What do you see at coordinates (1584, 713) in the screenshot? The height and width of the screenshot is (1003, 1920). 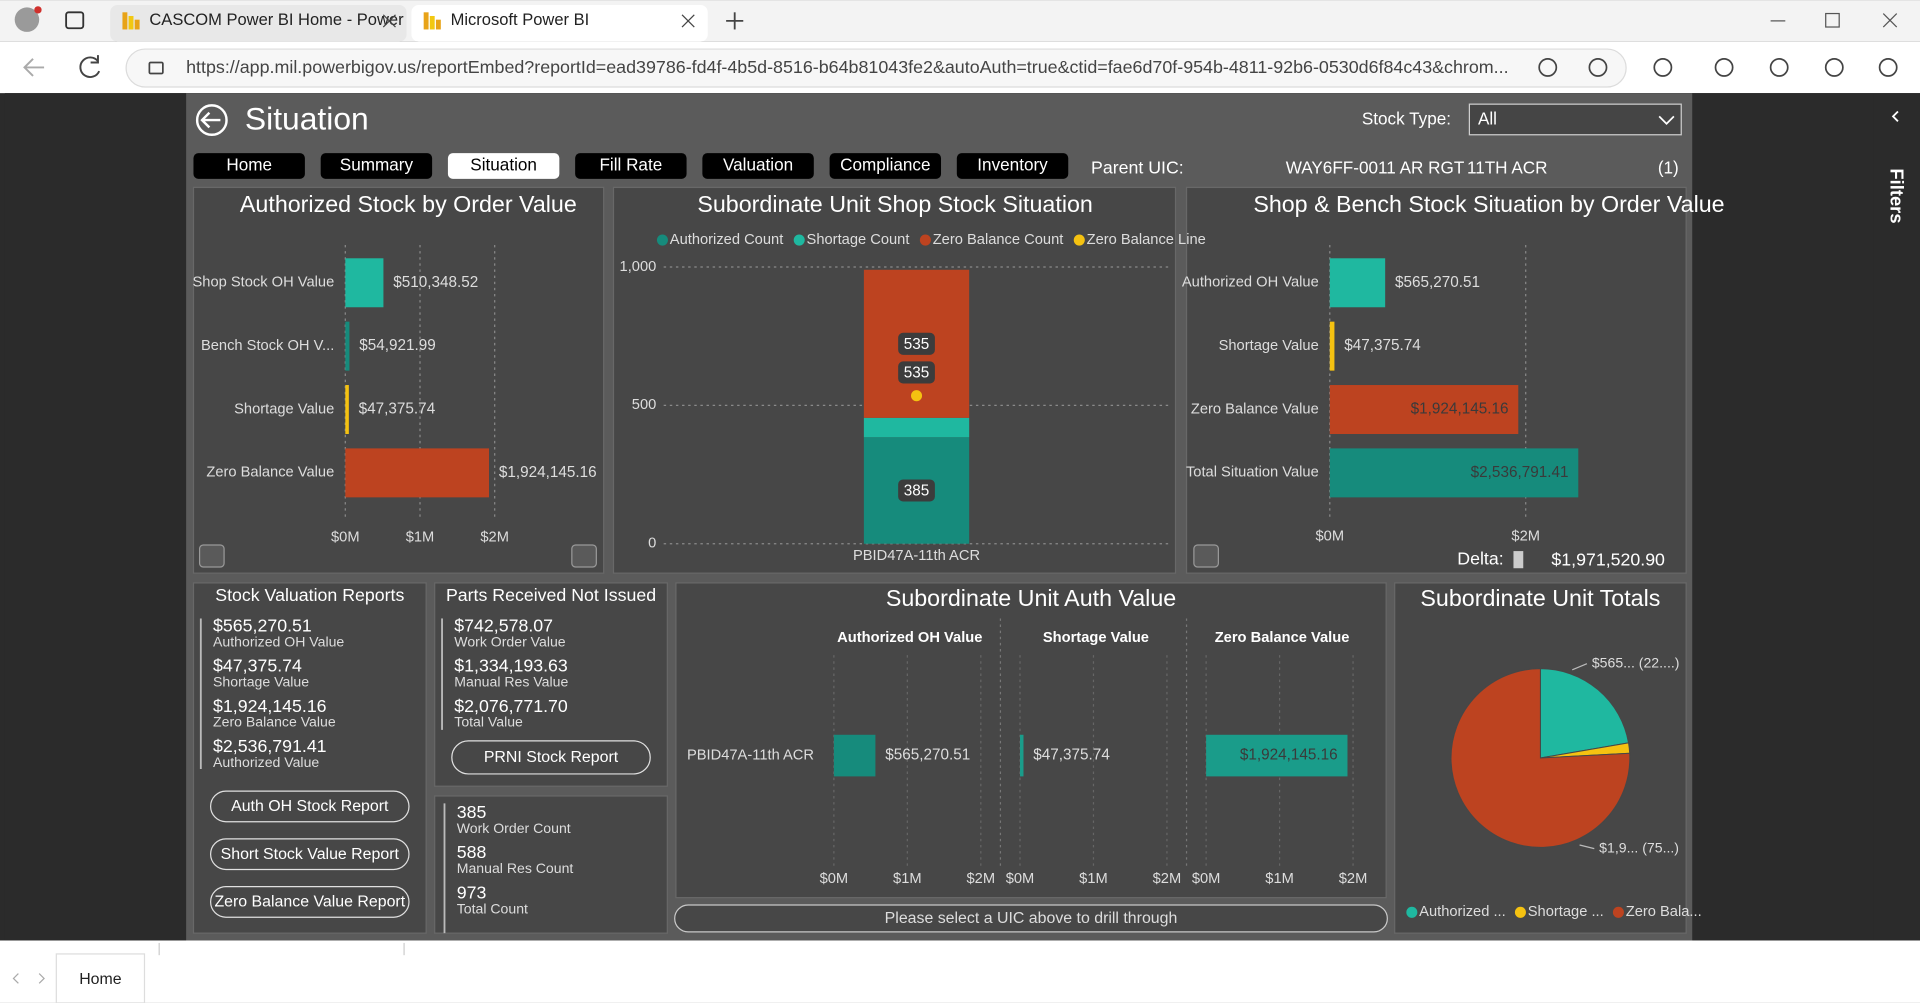 I see `pie-slice` at bounding box center [1584, 713].